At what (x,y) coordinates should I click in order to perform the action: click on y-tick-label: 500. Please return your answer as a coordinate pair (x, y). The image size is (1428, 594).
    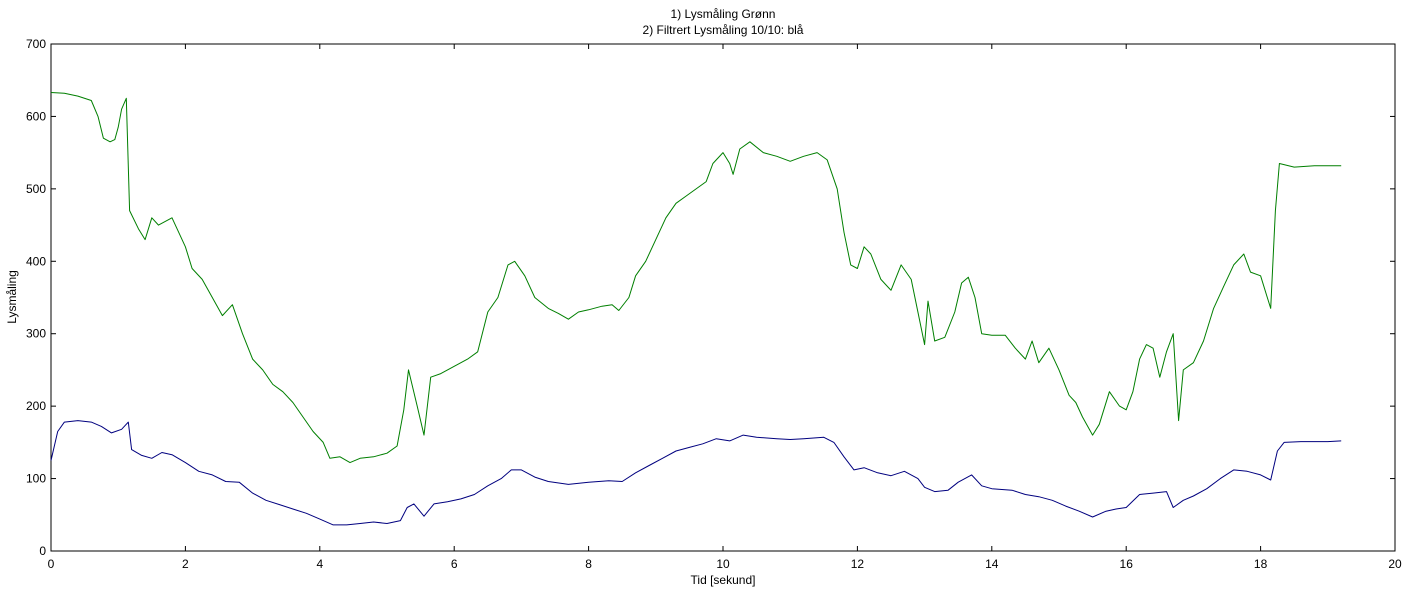
    Looking at the image, I should click on (36, 189).